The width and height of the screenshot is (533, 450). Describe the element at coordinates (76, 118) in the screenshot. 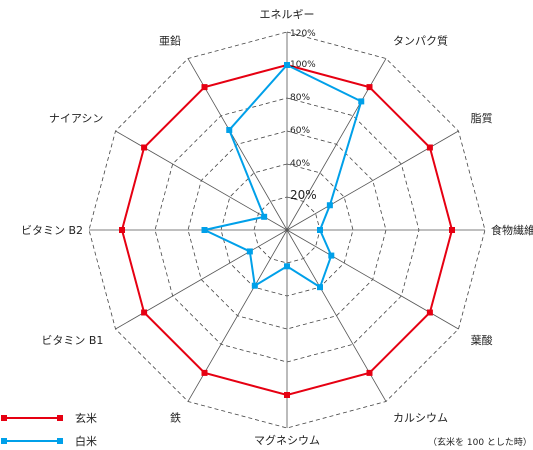

I see `axis-label-10: ナイアシン` at that location.